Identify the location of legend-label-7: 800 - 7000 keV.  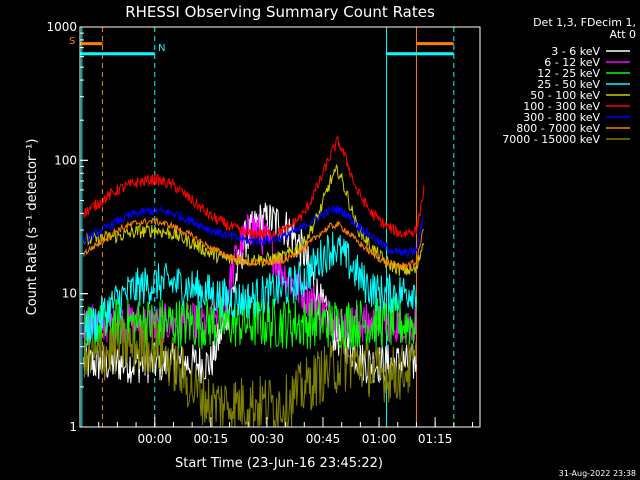
(558, 128).